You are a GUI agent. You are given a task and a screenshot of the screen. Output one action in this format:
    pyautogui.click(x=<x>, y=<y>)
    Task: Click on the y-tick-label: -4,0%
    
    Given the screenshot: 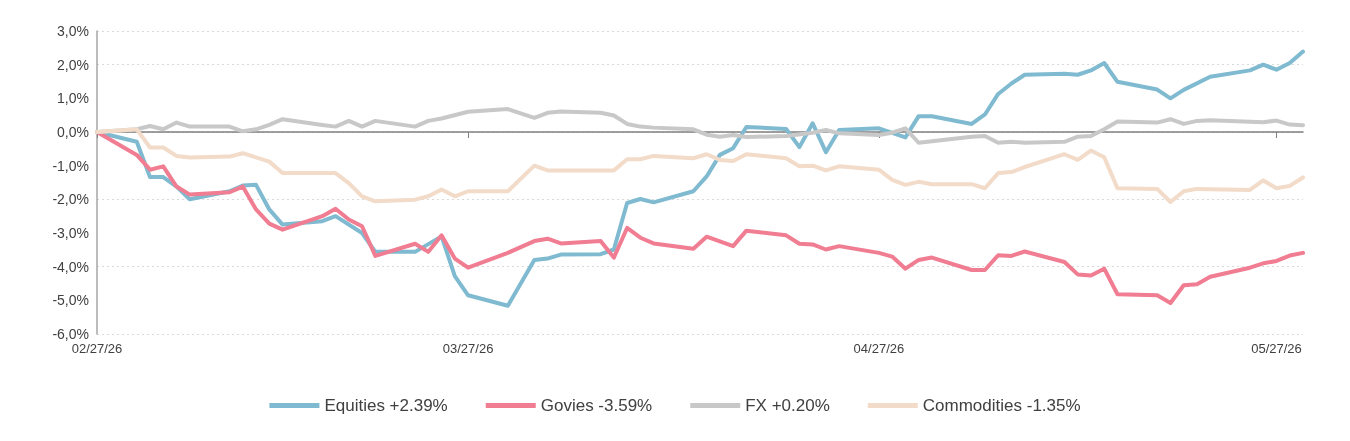 What is the action you would take?
    pyautogui.click(x=70, y=266)
    